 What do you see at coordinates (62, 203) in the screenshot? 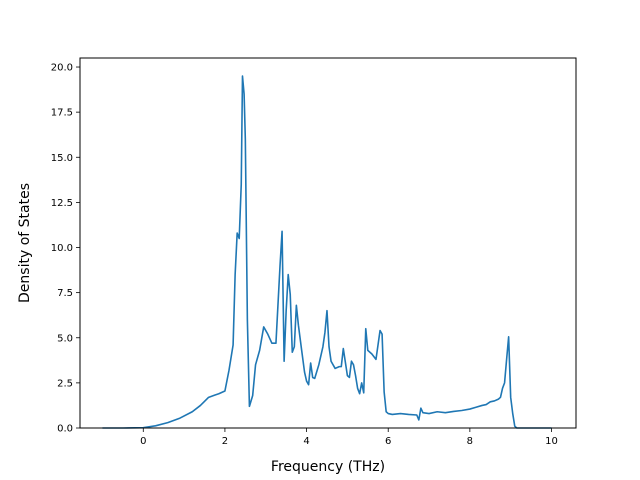
I see `y-tick-label: 12.5` at bounding box center [62, 203].